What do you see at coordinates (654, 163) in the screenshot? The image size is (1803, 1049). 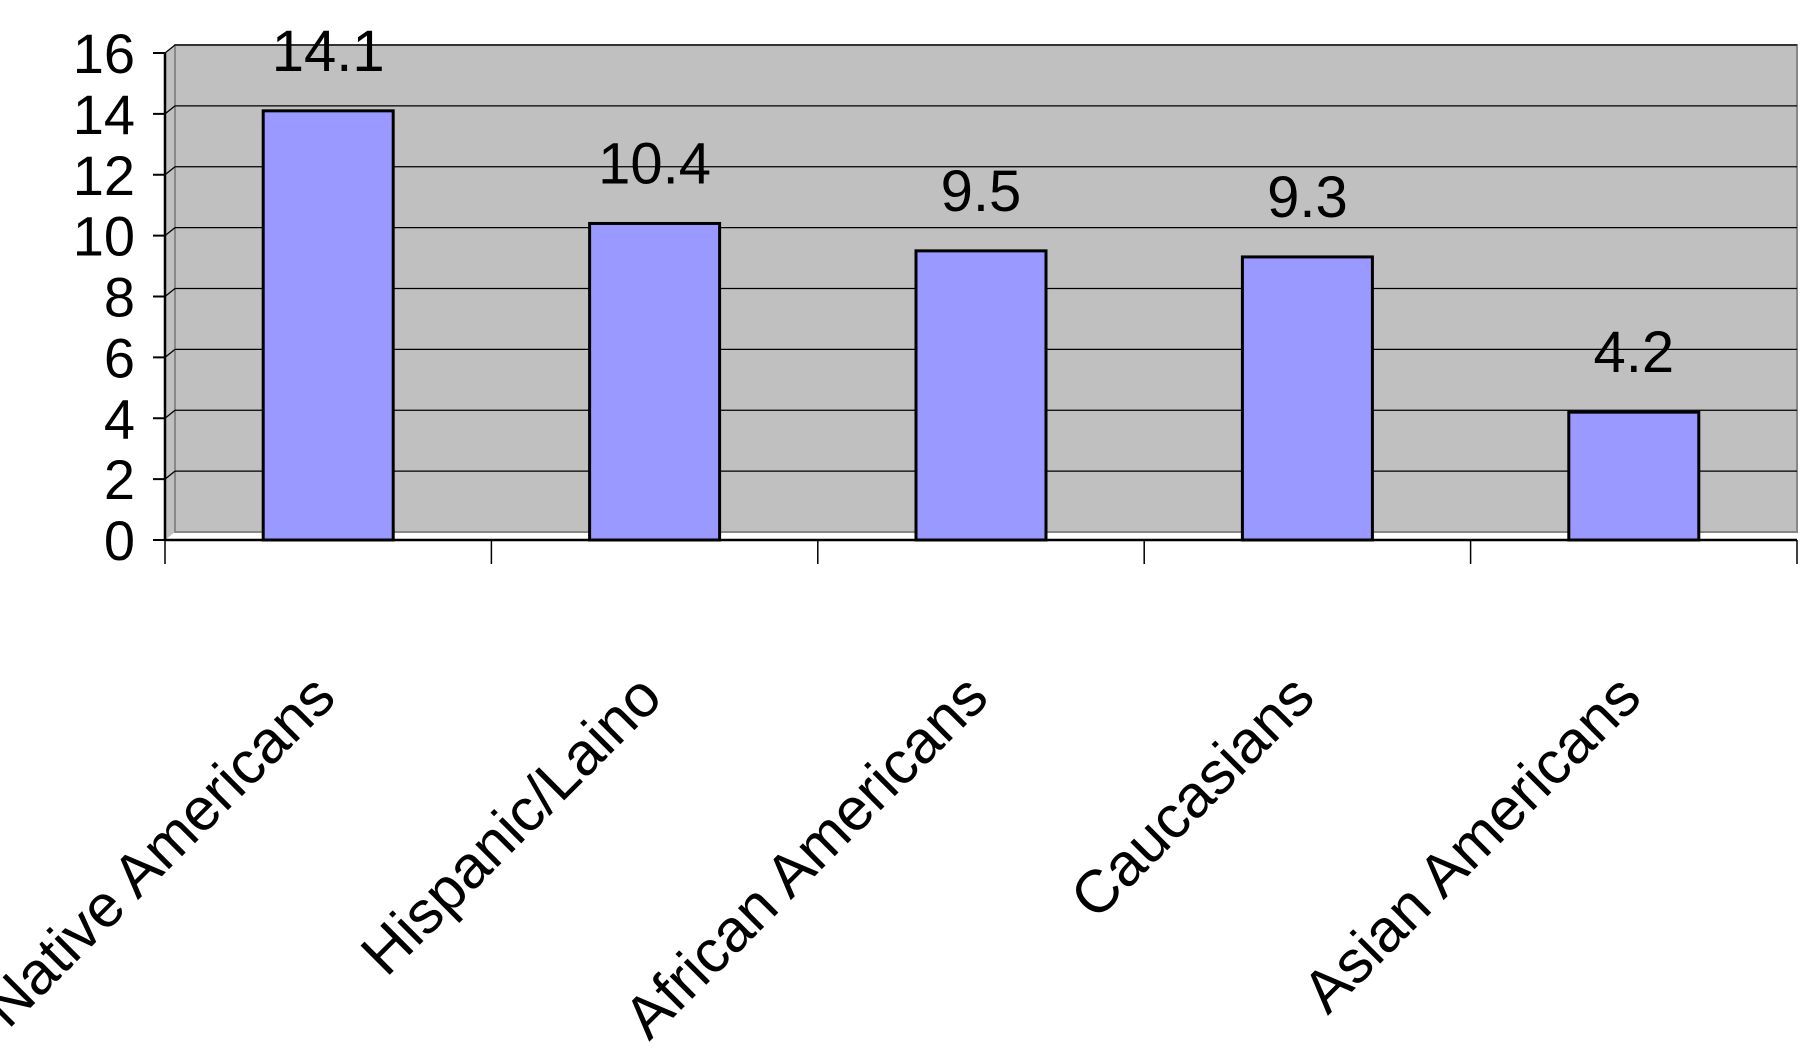 I see `data-label-2: 10.4` at bounding box center [654, 163].